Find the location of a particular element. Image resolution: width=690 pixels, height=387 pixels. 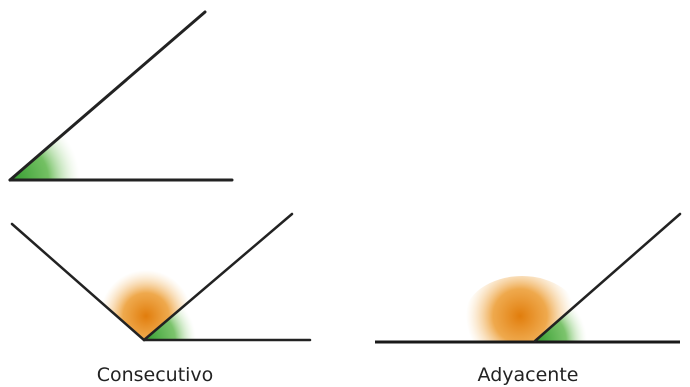

caption-adyacente: Adyacente is located at coordinates (528, 375).